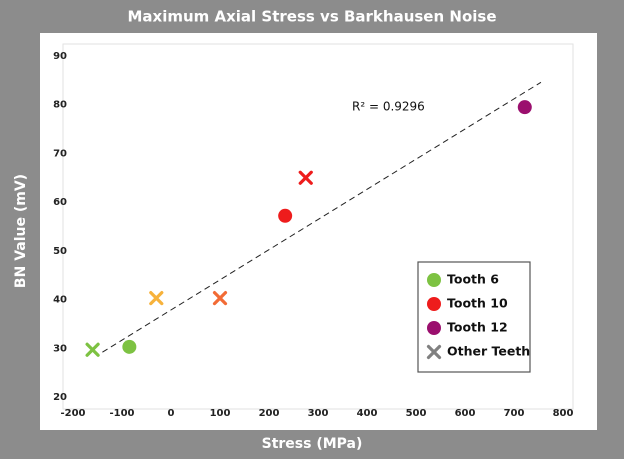  What do you see at coordinates (312, 444) in the screenshot?
I see `x-axis-label: Stress (MPa)` at bounding box center [312, 444].